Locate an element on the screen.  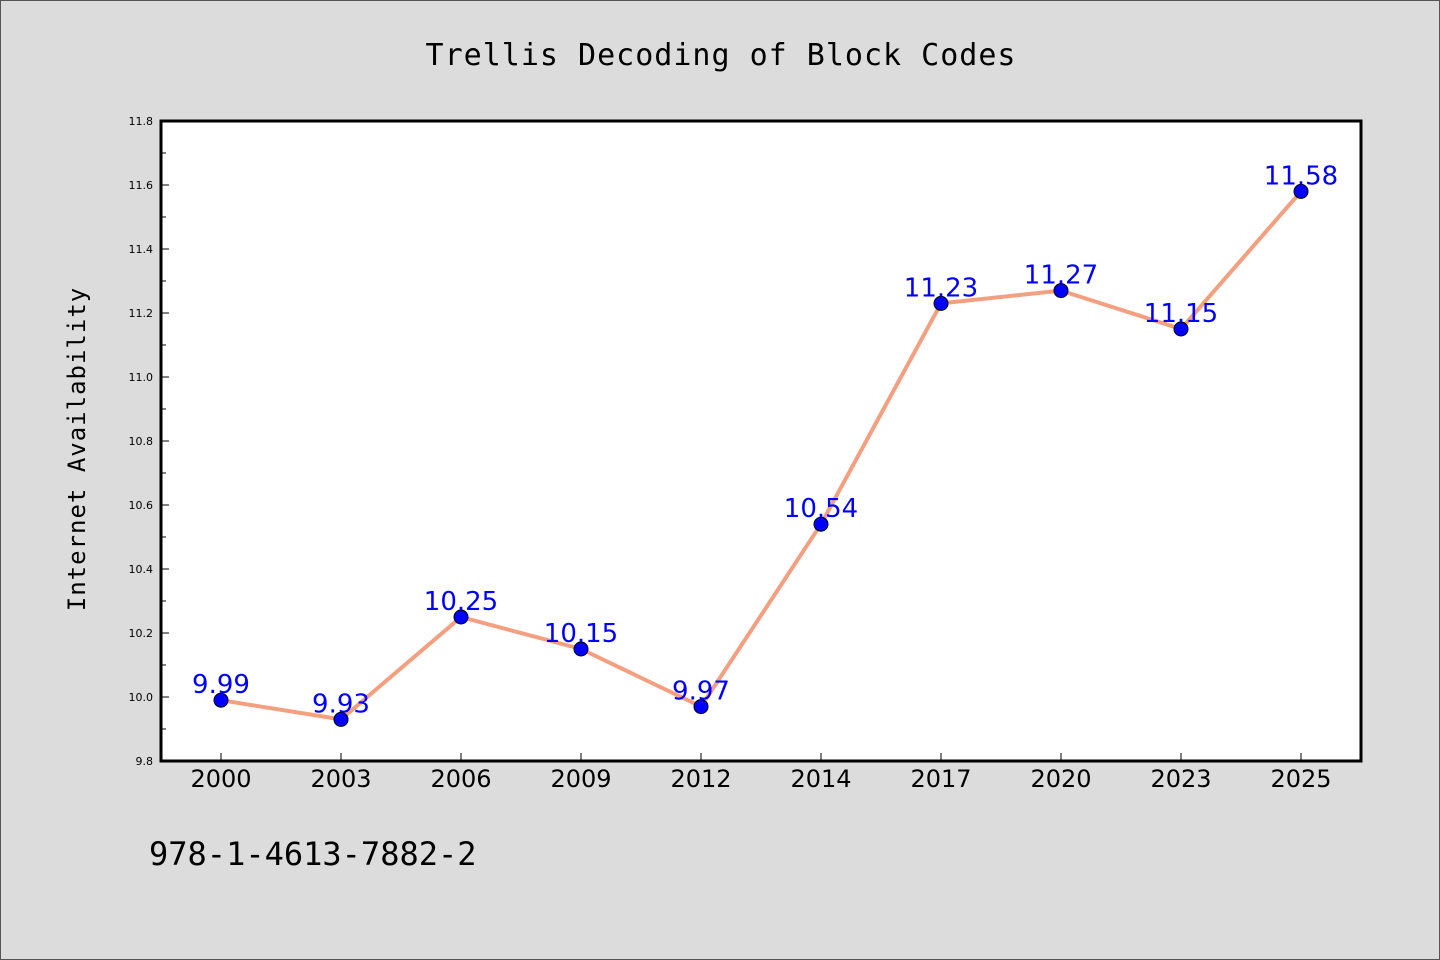
x-tick-label: 2023 is located at coordinates (1180, 779).